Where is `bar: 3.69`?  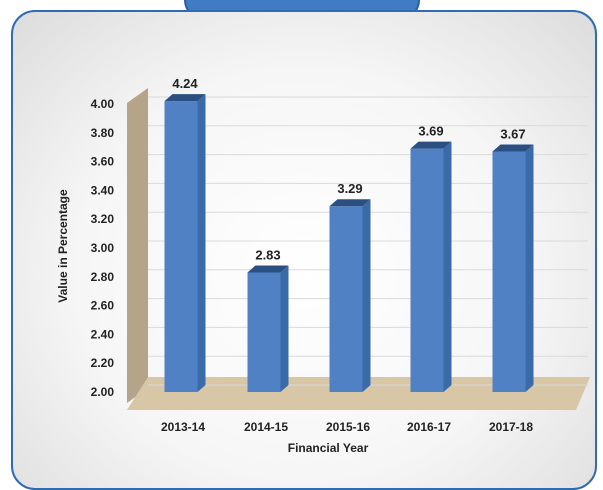
bar: 3.69 is located at coordinates (431, 258).